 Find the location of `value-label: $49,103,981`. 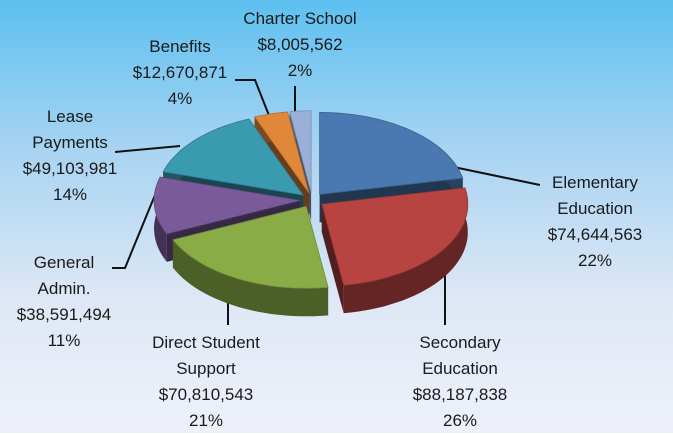

value-label: $49,103,981 is located at coordinates (70, 168).